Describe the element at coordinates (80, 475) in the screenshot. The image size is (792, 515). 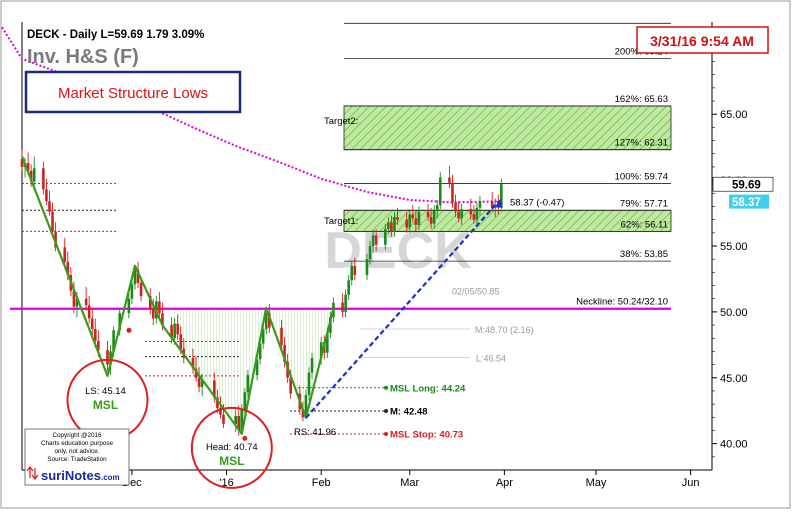
I see `brand-name: suriNotes.com` at that location.